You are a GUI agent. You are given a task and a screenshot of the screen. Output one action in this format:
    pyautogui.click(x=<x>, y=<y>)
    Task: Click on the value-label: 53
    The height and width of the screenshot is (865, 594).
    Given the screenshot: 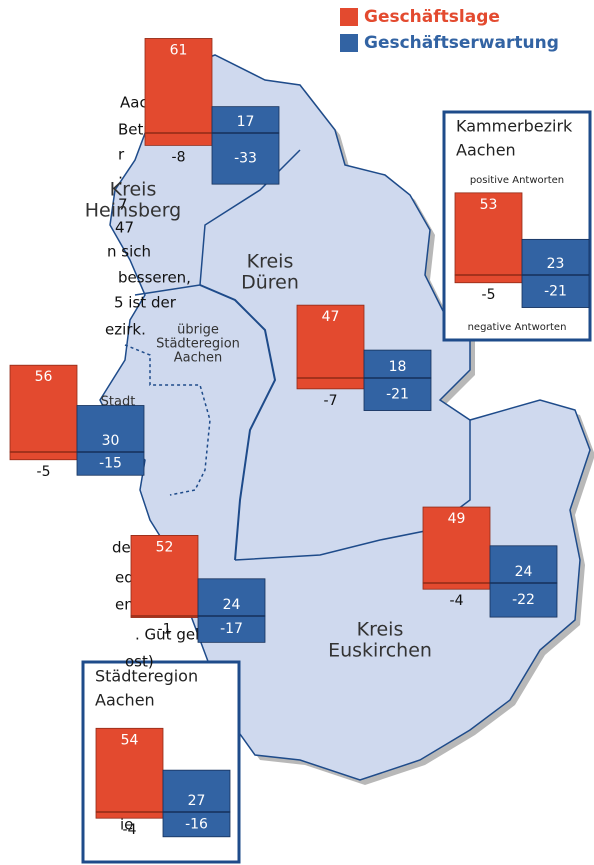 What is the action you would take?
    pyautogui.click(x=489, y=205)
    